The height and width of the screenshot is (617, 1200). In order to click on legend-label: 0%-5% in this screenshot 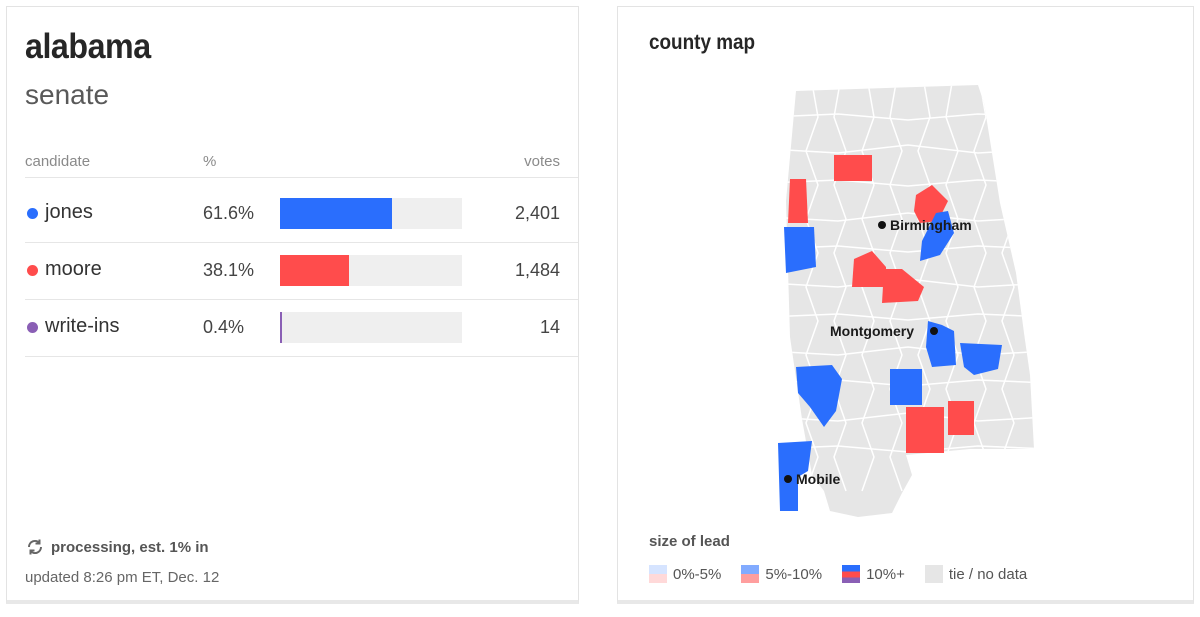, I will do `click(697, 574)`.